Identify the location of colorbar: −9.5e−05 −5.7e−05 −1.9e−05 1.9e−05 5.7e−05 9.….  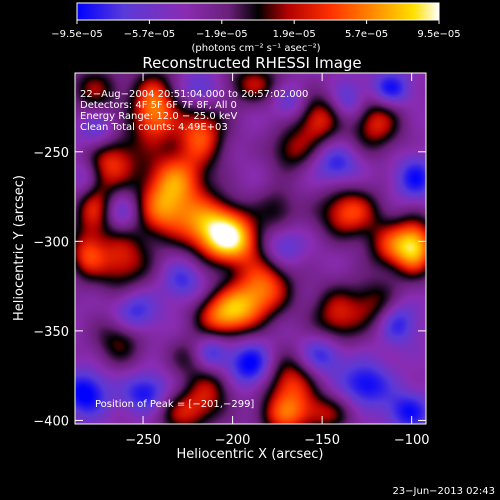
(256, 28).